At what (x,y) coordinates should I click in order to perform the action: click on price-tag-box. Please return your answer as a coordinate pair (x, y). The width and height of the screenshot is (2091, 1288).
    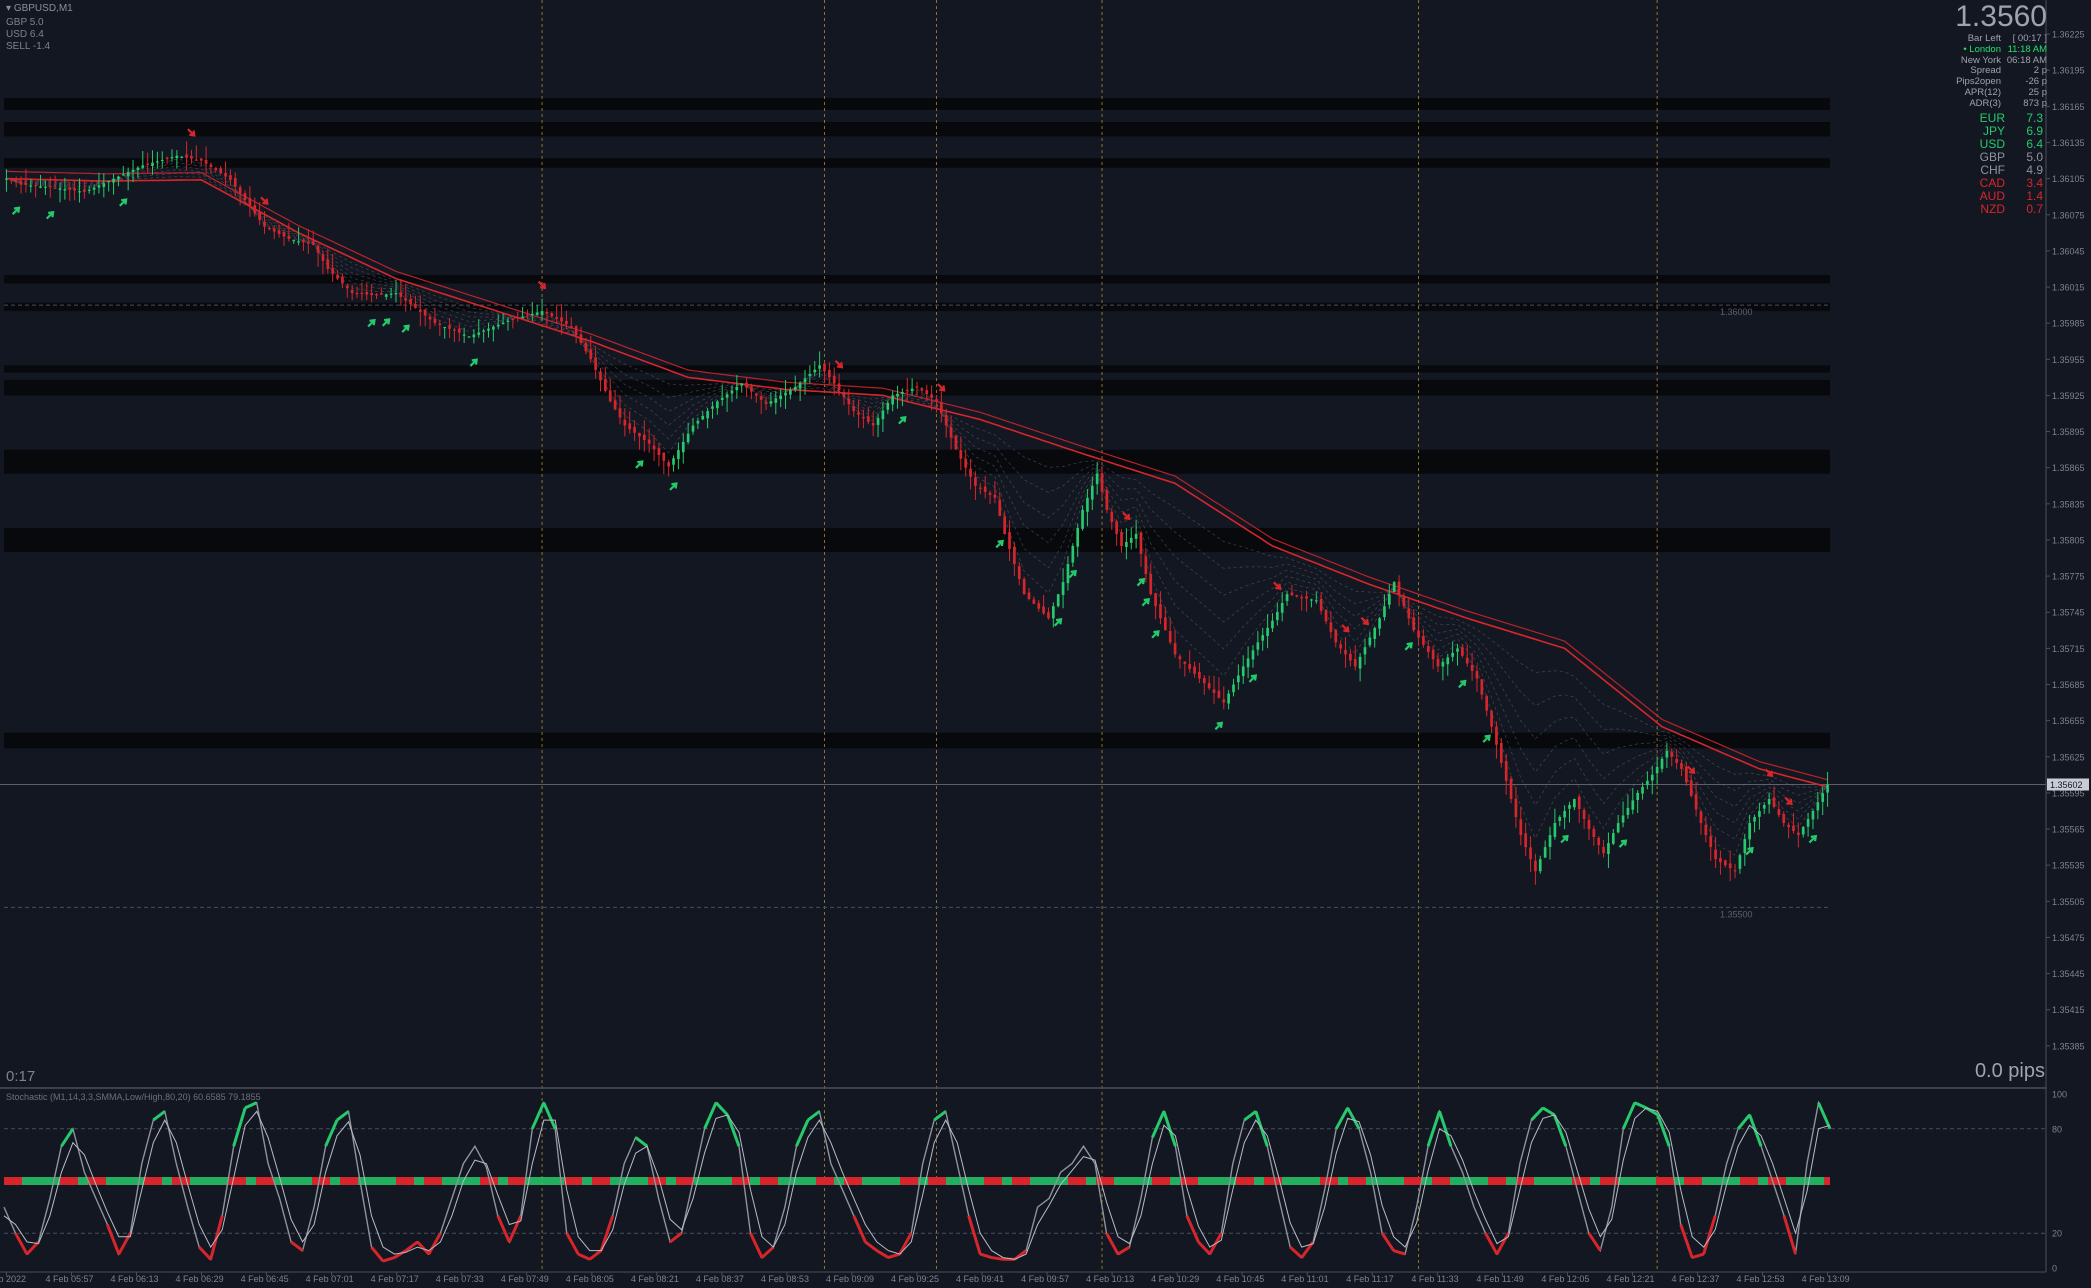
    Looking at the image, I should click on (2068, 784).